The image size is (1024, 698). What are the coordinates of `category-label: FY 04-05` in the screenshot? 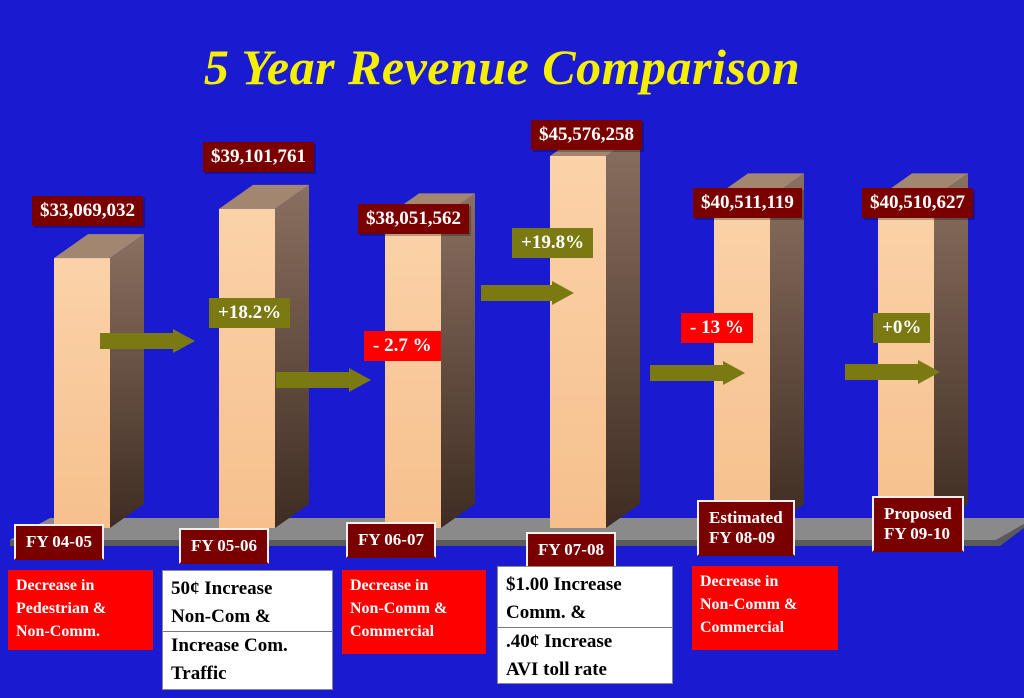 It's located at (59, 542).